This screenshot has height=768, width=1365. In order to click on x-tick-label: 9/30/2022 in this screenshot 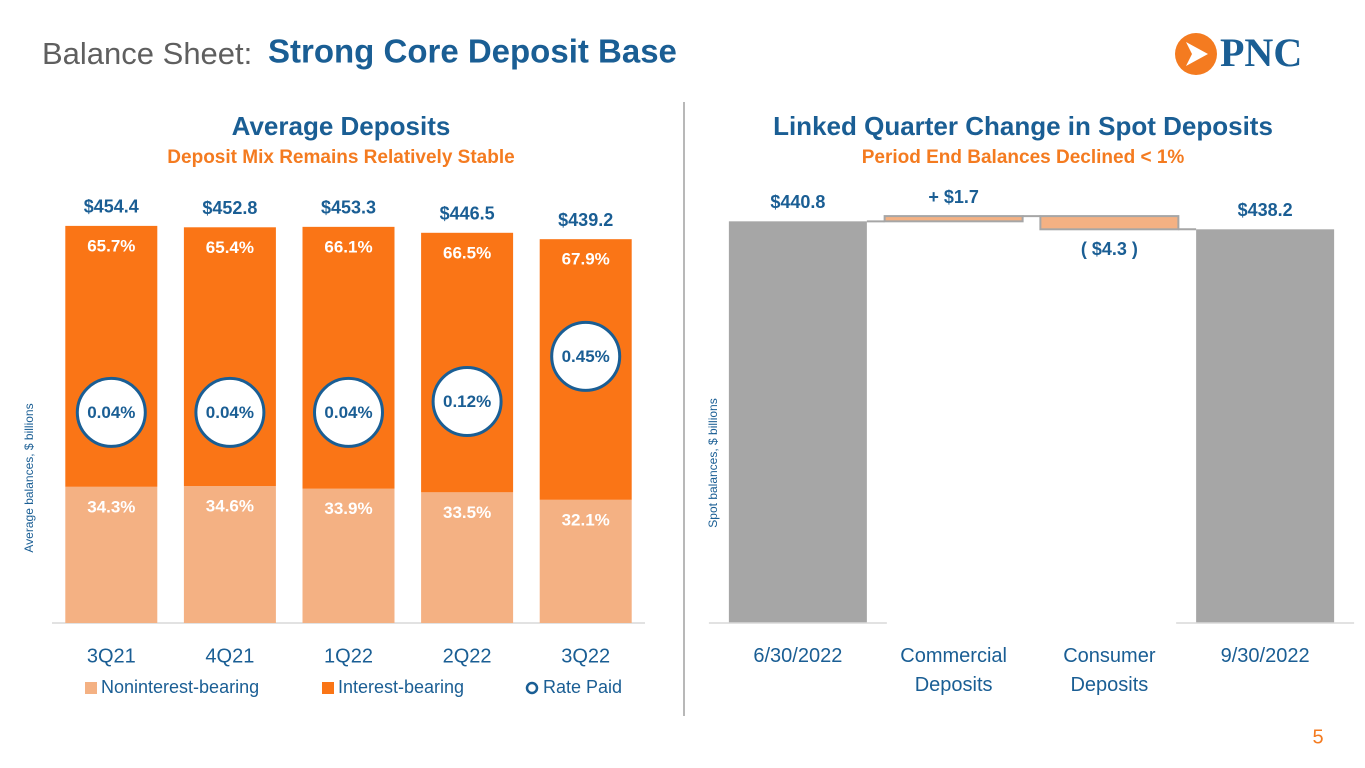, I will do `click(1265, 656)`.